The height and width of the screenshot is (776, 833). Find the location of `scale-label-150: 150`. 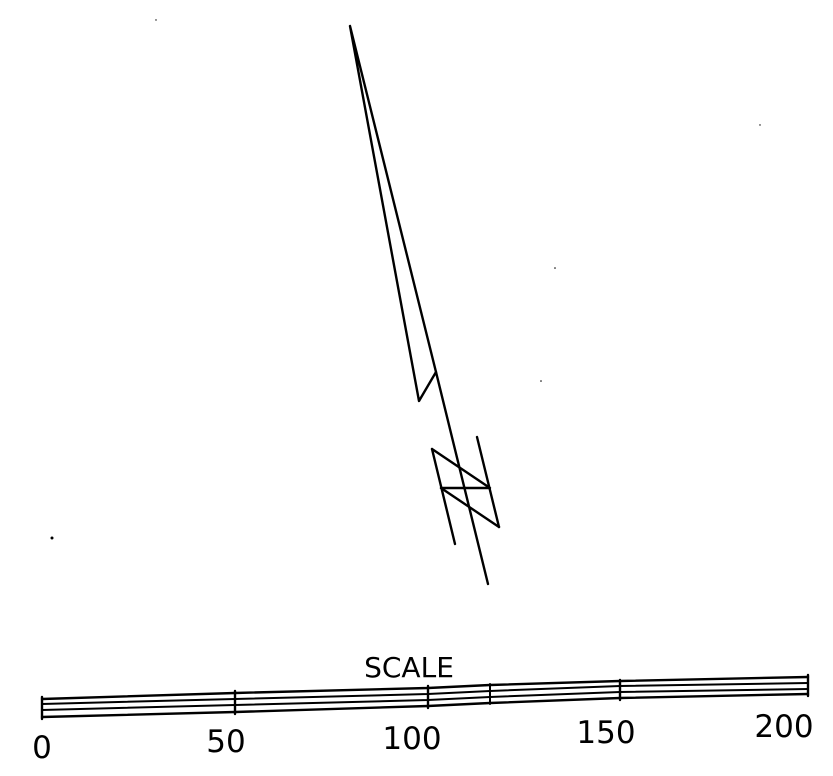

scale-label-150: 150 is located at coordinates (605, 733).